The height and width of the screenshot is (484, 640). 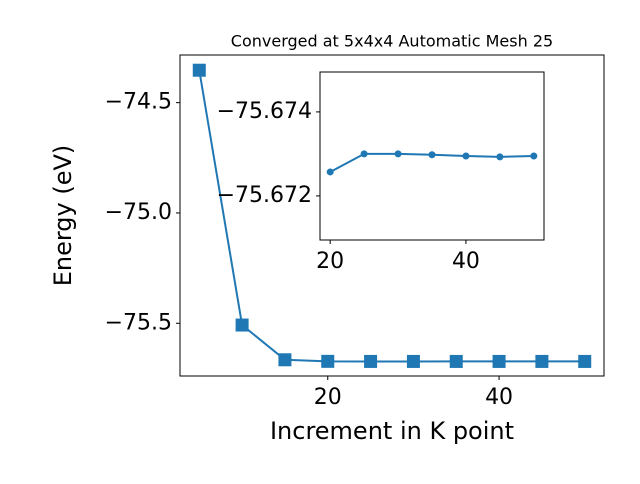 What do you see at coordinates (138, 212) in the screenshot?
I see `y-tick-label: −75.0` at bounding box center [138, 212].